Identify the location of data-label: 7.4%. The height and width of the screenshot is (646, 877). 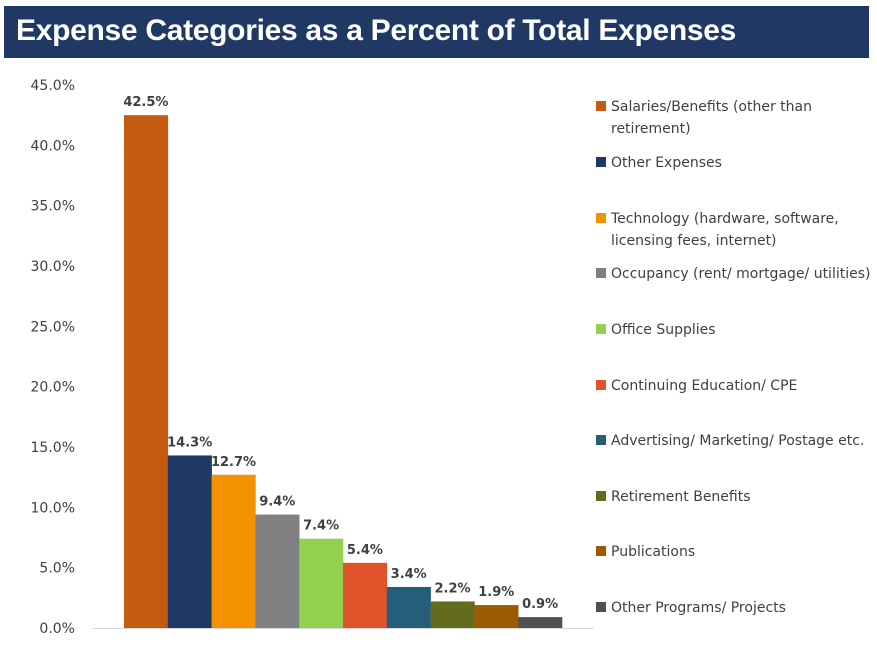
(321, 526).